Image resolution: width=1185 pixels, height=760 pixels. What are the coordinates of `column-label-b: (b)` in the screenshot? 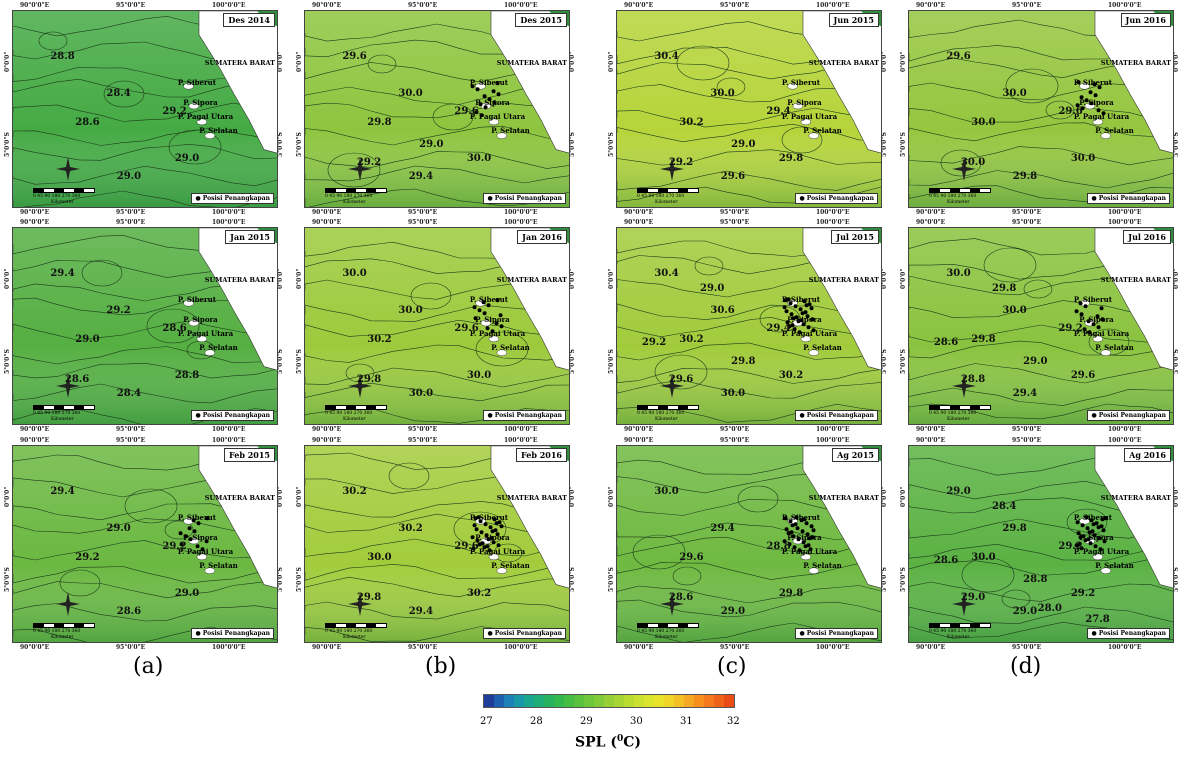 It's located at (441, 666).